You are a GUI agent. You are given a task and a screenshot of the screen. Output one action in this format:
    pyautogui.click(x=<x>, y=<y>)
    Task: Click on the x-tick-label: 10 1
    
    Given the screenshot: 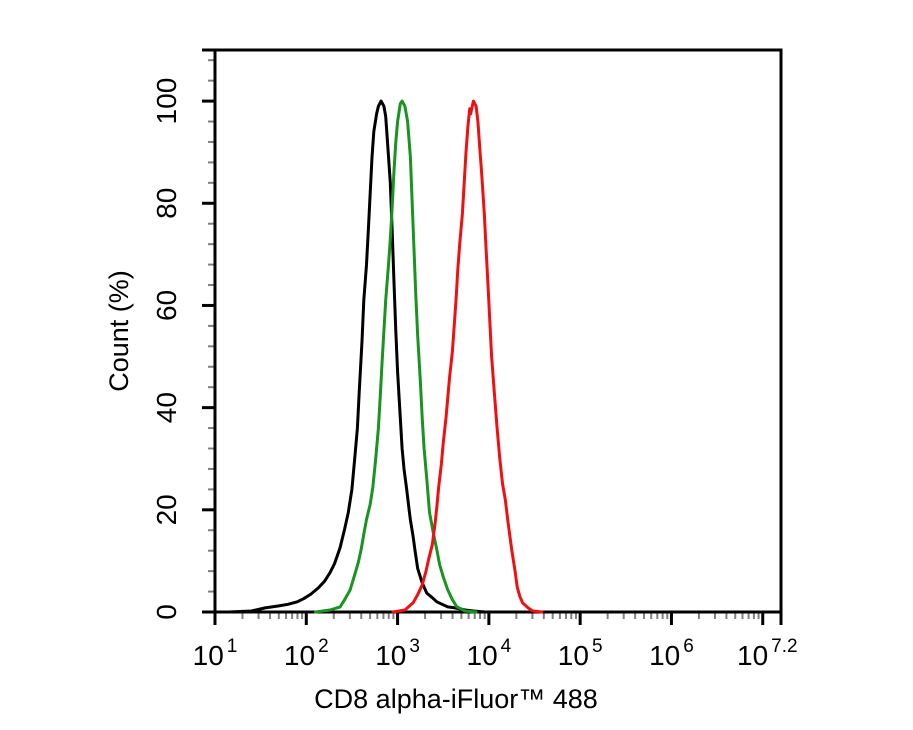 What is the action you would take?
    pyautogui.click(x=215, y=653)
    